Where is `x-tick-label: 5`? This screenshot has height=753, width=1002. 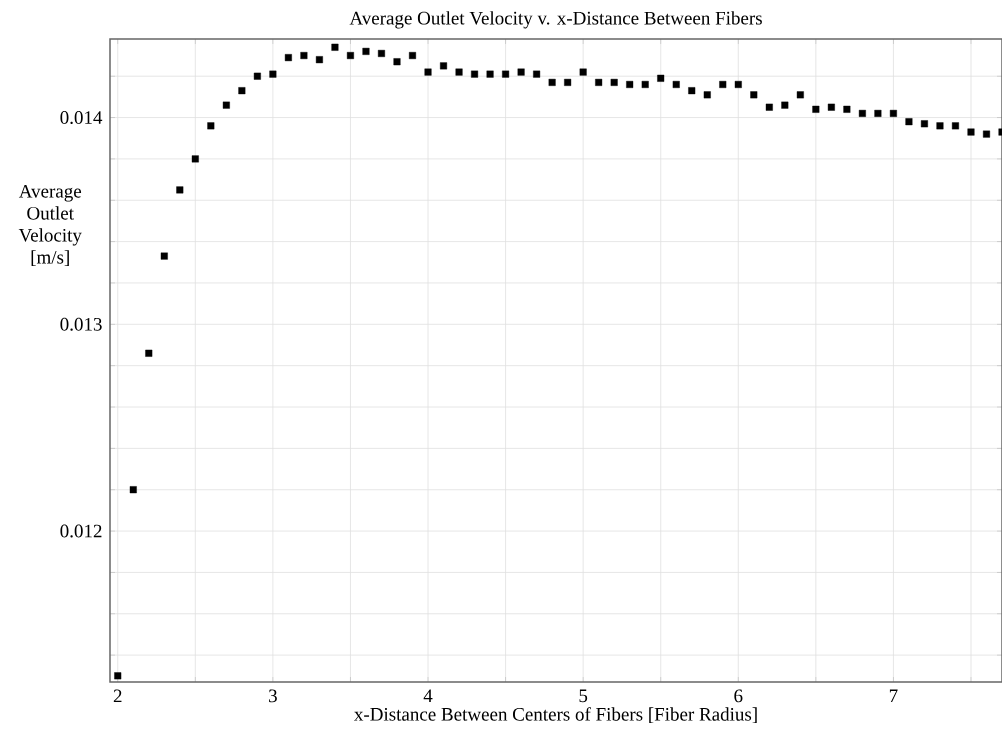
x-tick-label: 5 is located at coordinates (583, 696).